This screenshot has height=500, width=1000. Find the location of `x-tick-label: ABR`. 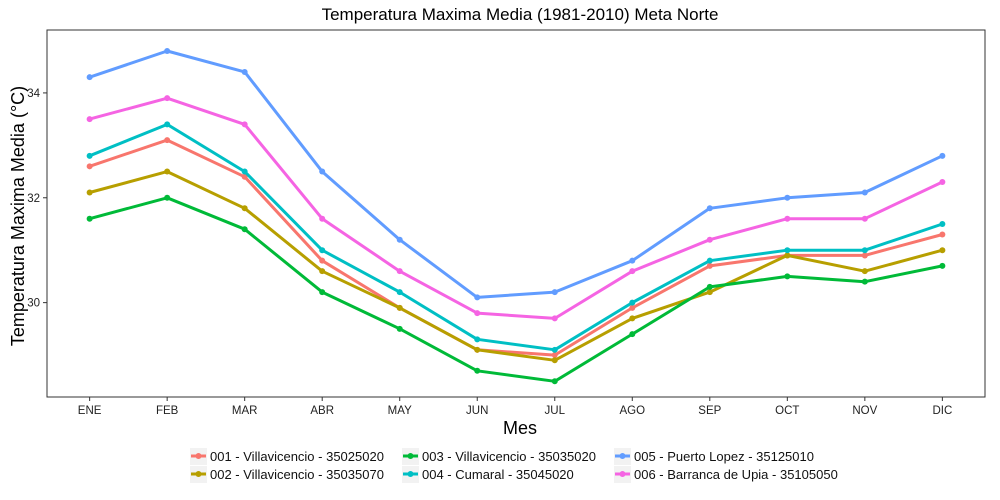

x-tick-label: ABR is located at coordinates (322, 411).